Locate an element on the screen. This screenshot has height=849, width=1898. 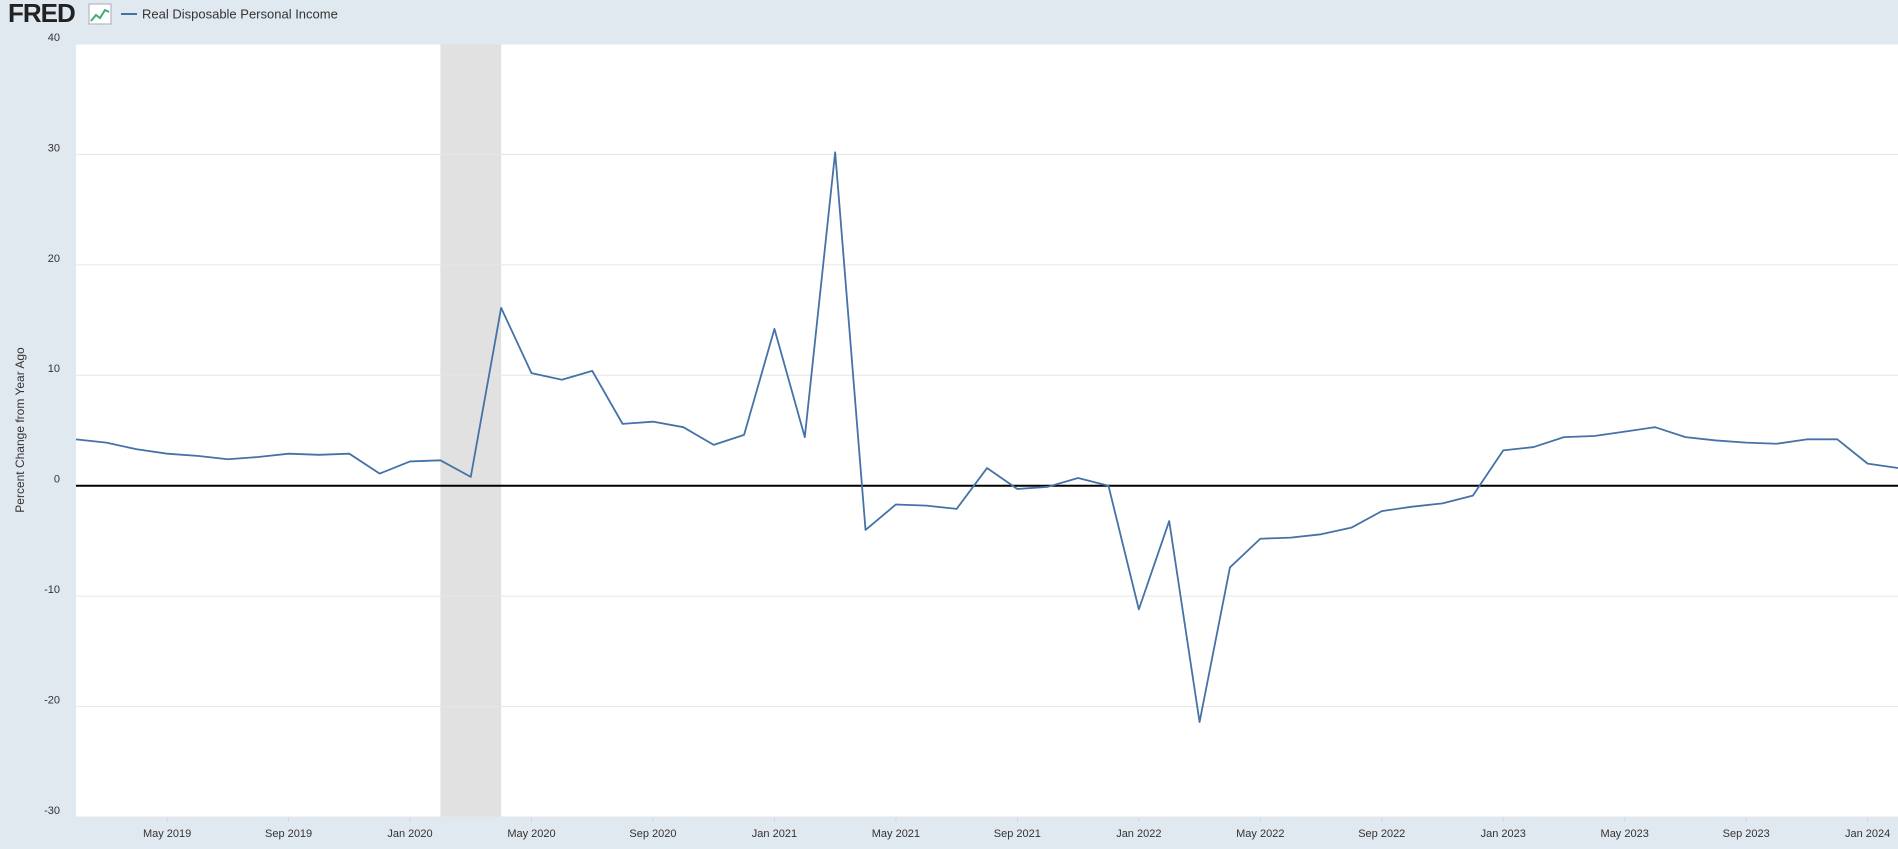
y-tick-label: -20 is located at coordinates (52, 700).